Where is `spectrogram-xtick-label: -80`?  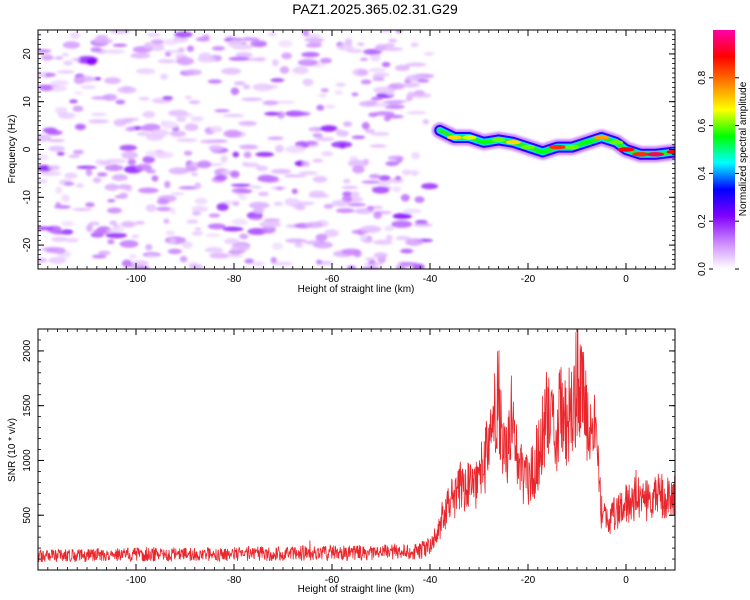
spectrogram-xtick-label: -80 is located at coordinates (234, 279).